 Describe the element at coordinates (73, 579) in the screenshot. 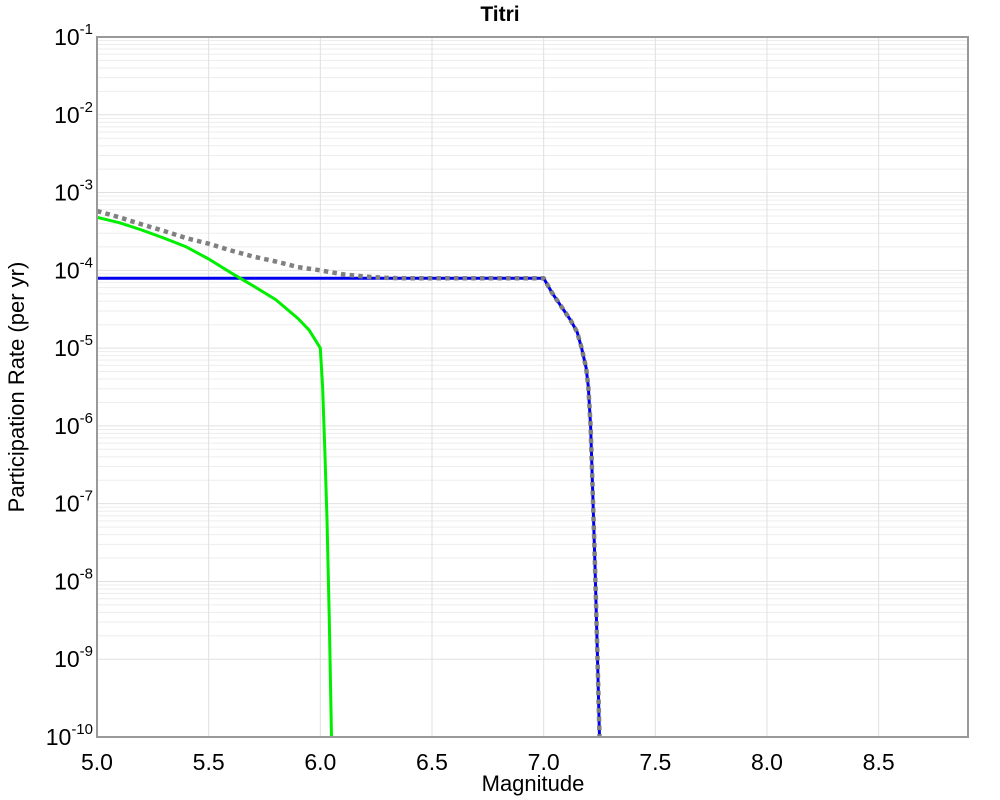

I see `y-tick-label: 10⁻⁸` at that location.